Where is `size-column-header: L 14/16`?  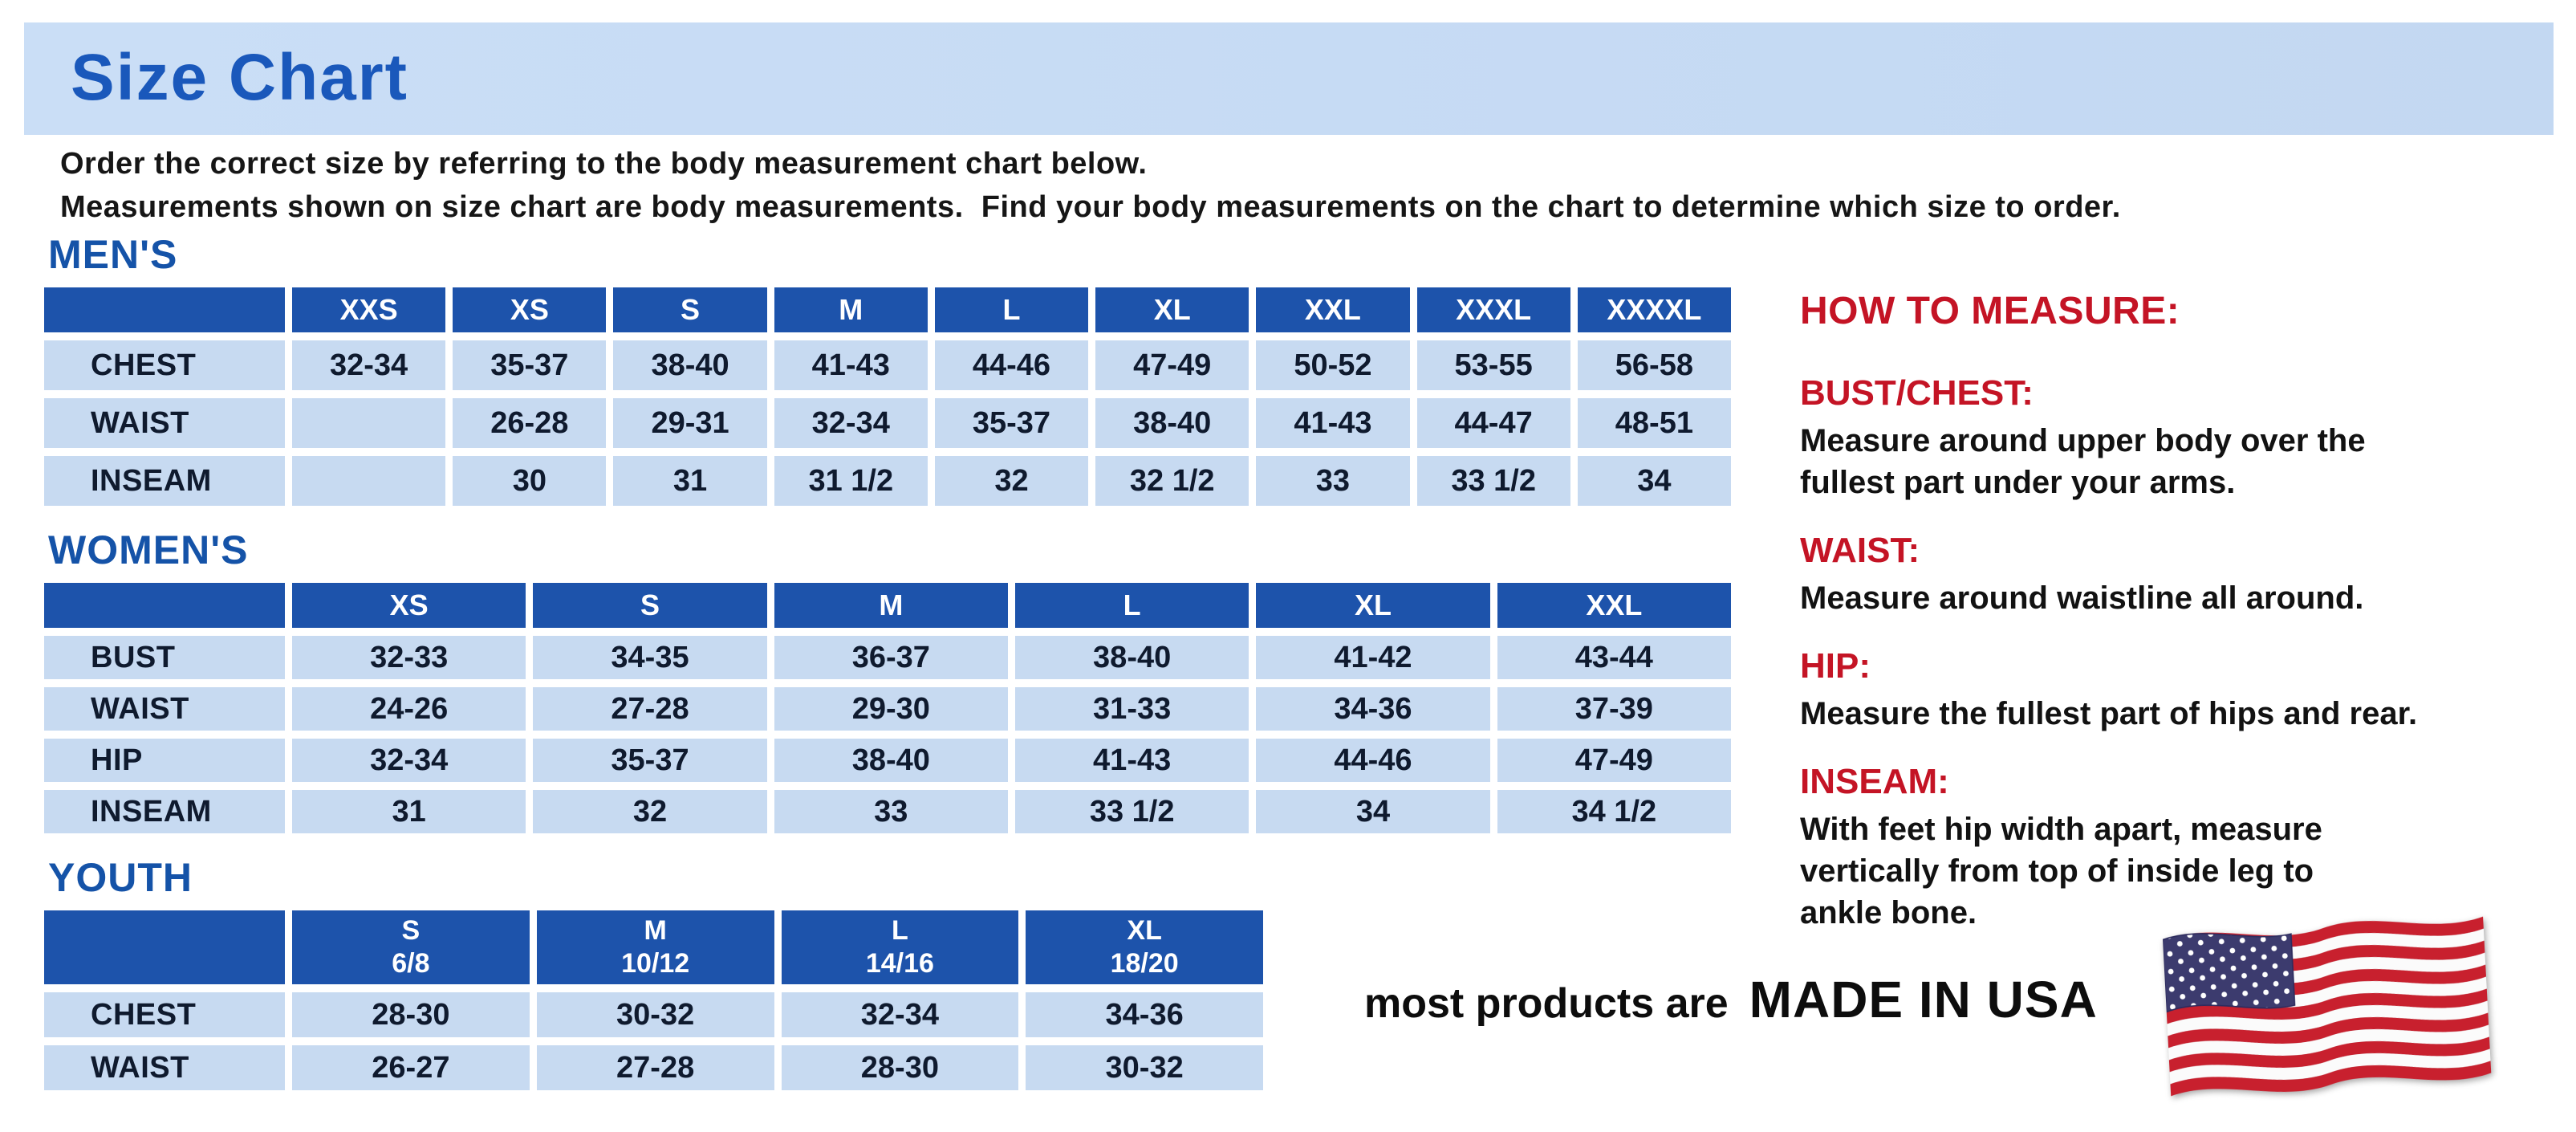 size-column-header: L 14/16 is located at coordinates (900, 947).